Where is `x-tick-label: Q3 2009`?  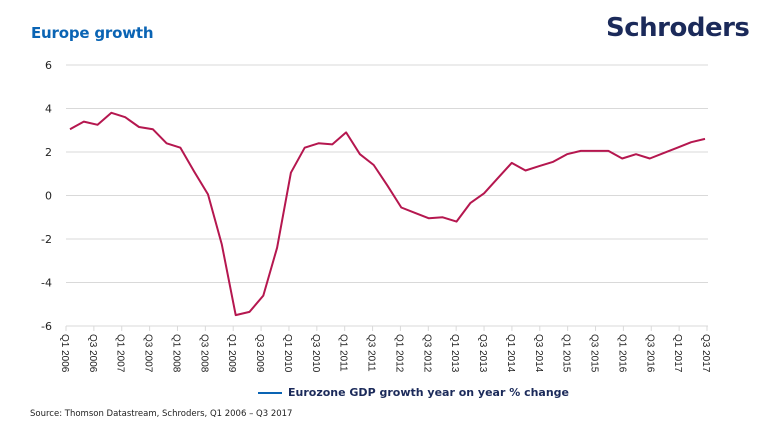
x-tick-label: Q3 2009 is located at coordinates (259, 353).